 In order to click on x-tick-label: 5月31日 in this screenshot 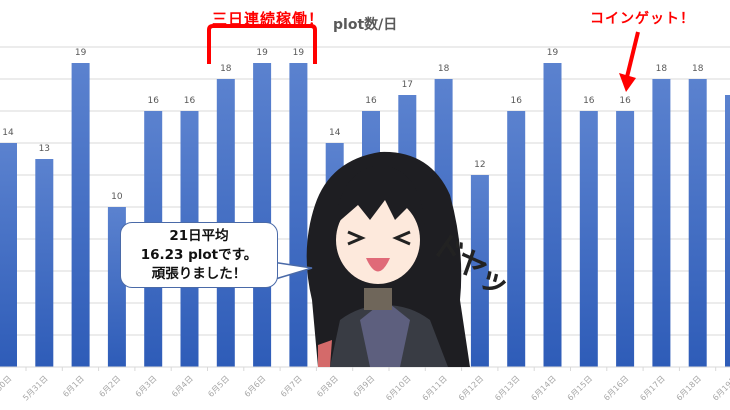, I will do `click(35, 388)`.